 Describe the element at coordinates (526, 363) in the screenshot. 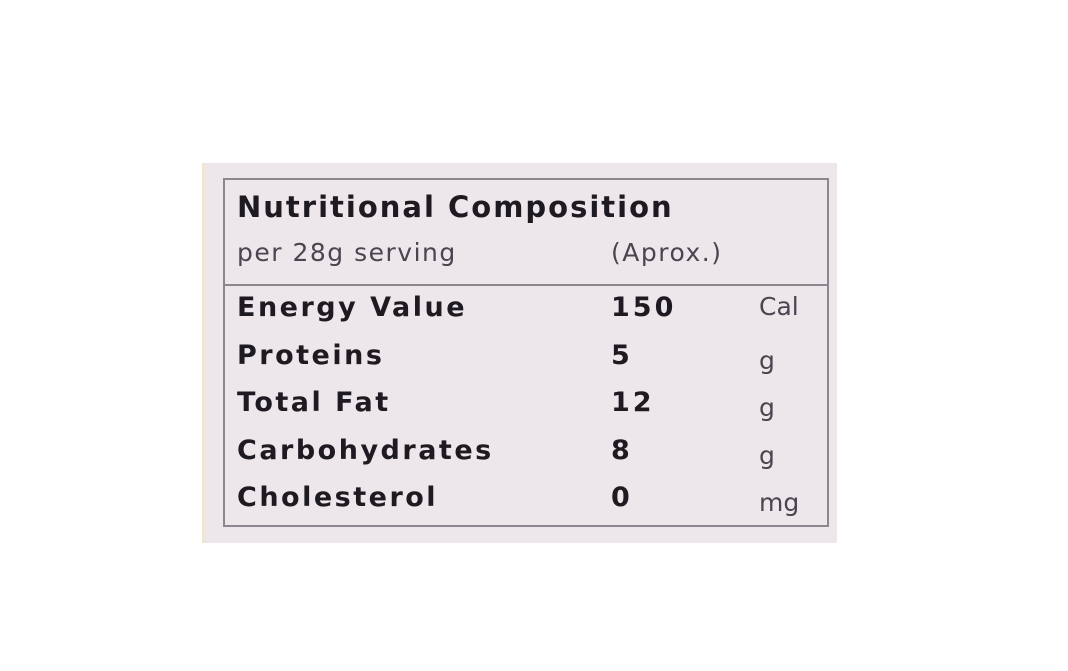

I see `nutrient-row: Proteins 5 g` at that location.